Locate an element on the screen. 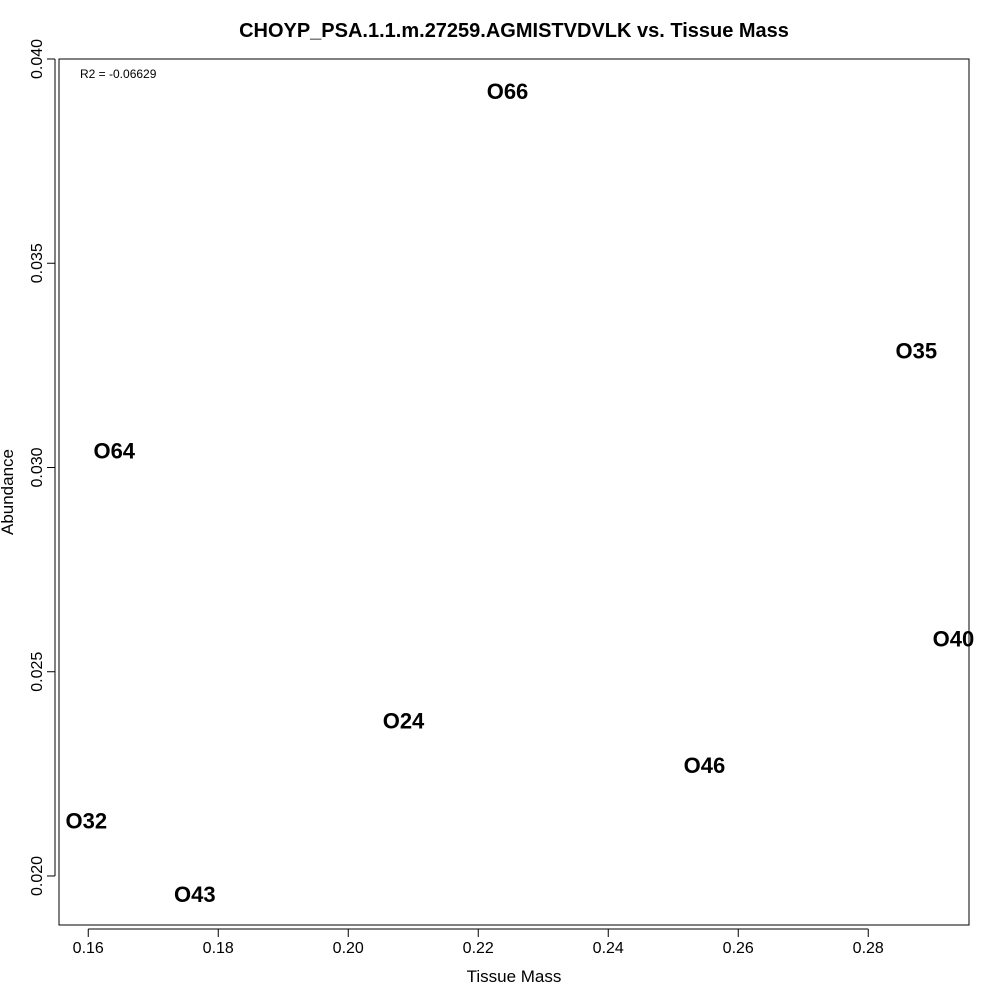 The height and width of the screenshot is (1000, 1000). y-tick-label: 0.025 is located at coordinates (37, 672).